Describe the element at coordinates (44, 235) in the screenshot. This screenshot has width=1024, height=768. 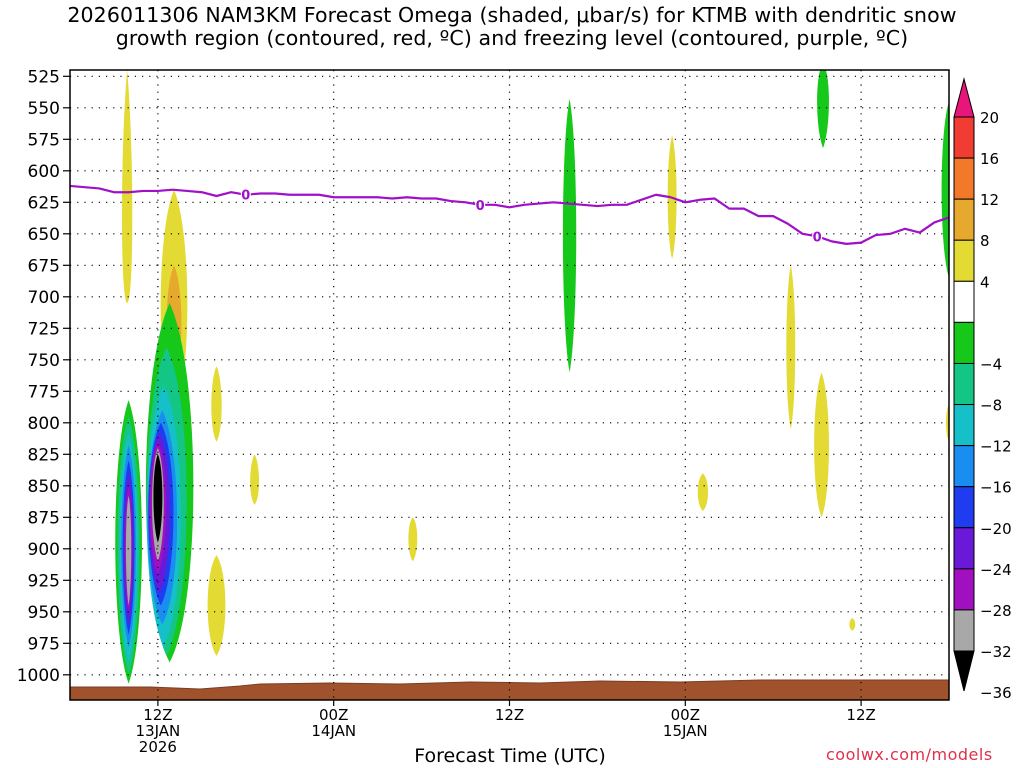
I see `y-tick-label: 650` at that location.